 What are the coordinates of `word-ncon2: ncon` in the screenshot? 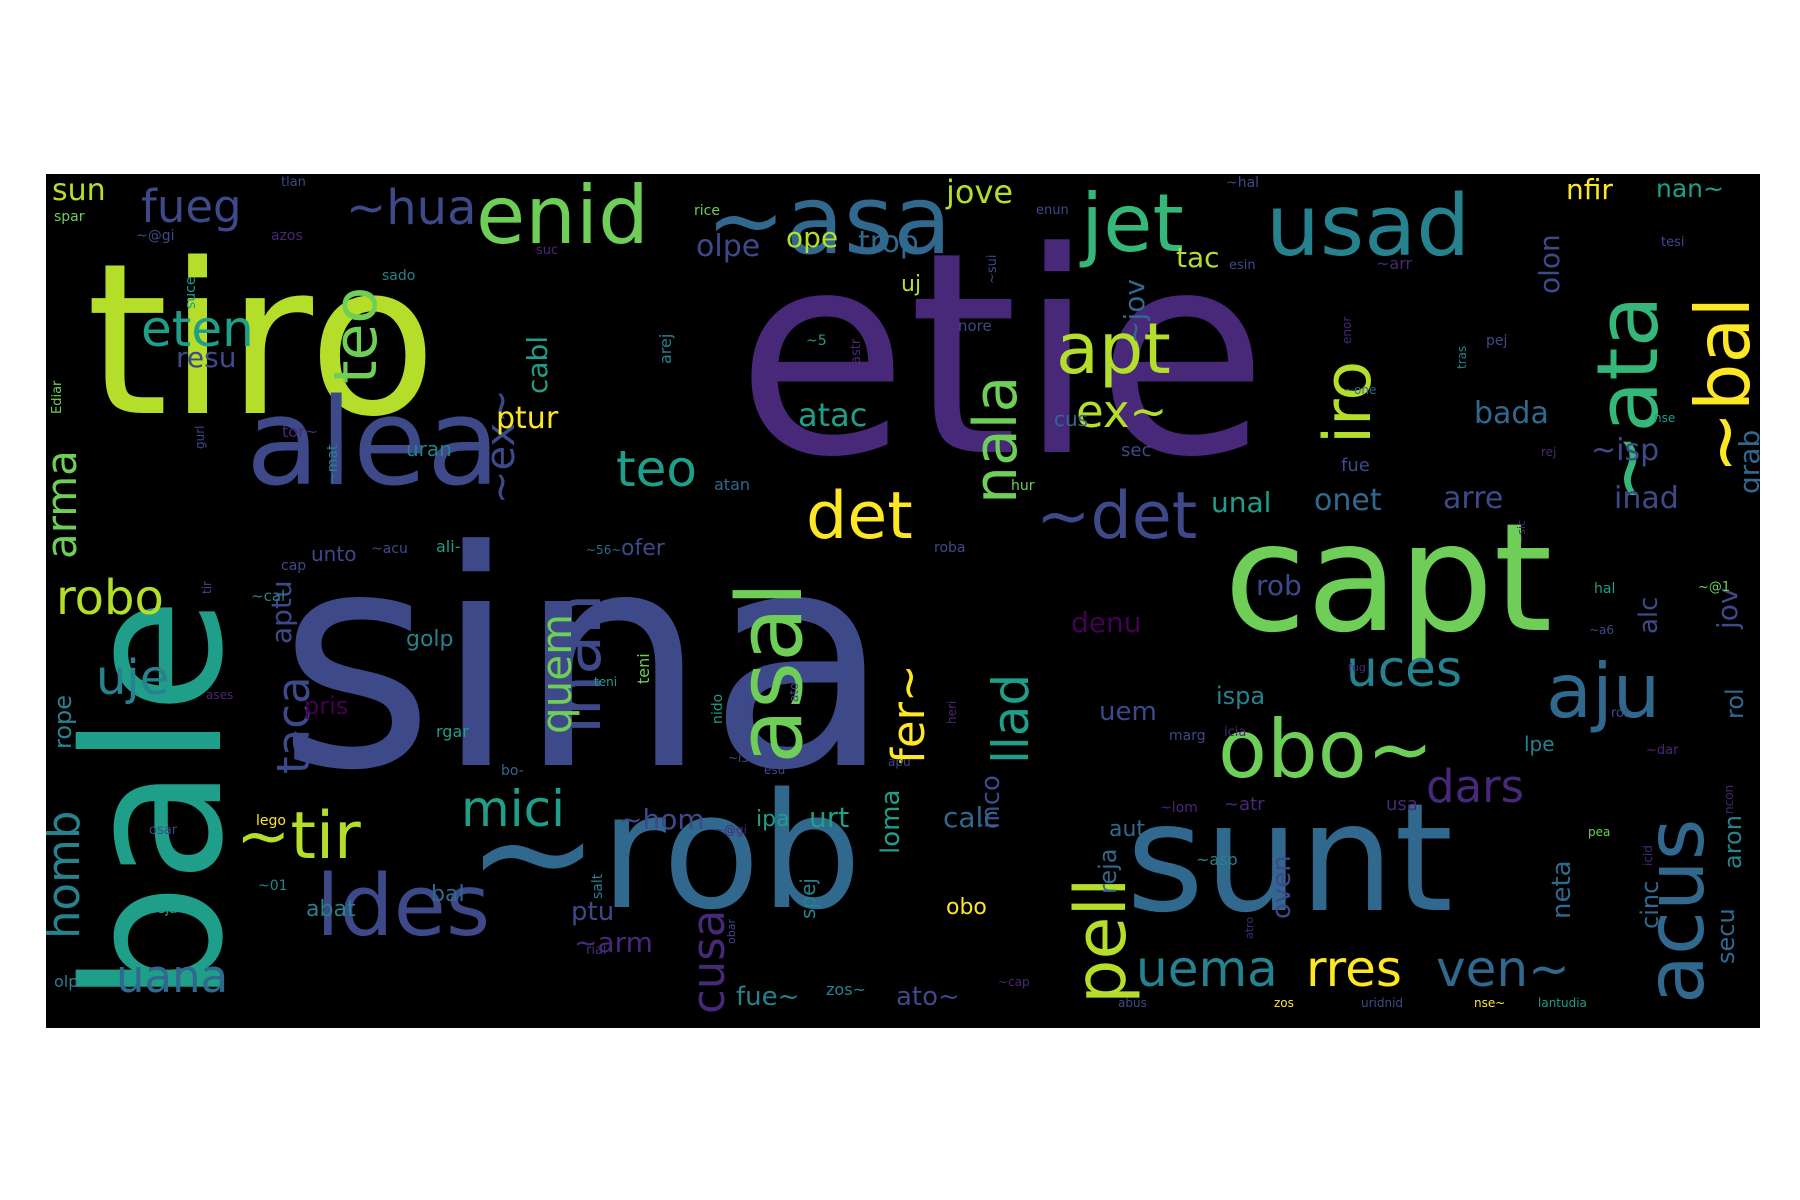 It's located at (1729, 799).